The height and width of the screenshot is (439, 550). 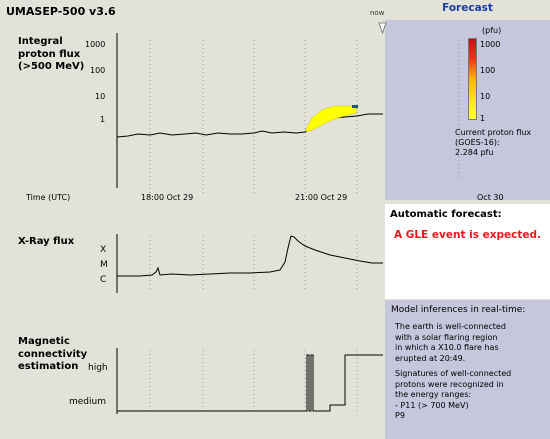 What do you see at coordinates (103, 250) in the screenshot?
I see `xray-y-tick: X` at bounding box center [103, 250].